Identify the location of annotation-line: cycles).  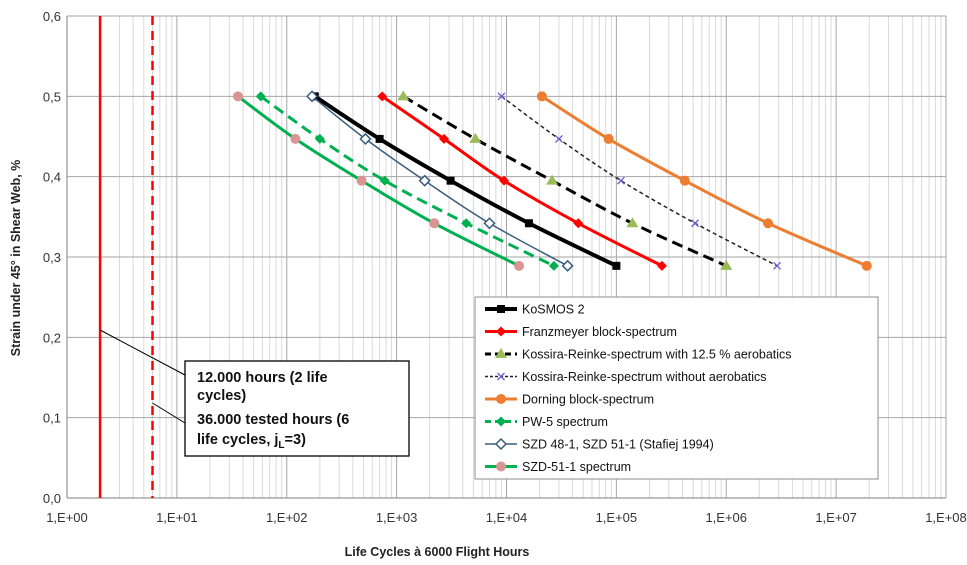
(221, 396).